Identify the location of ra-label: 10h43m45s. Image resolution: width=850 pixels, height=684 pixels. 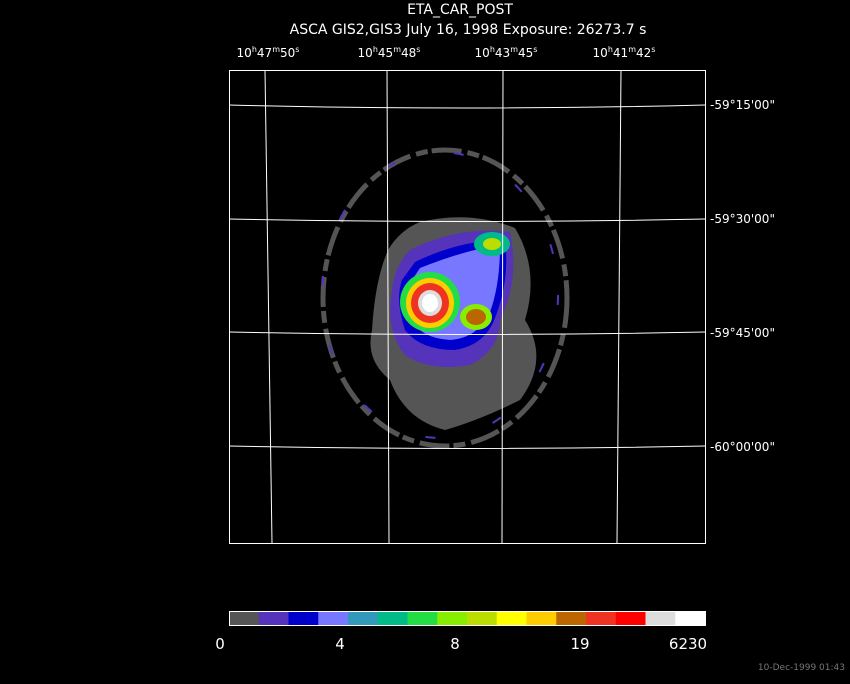
(506, 52).